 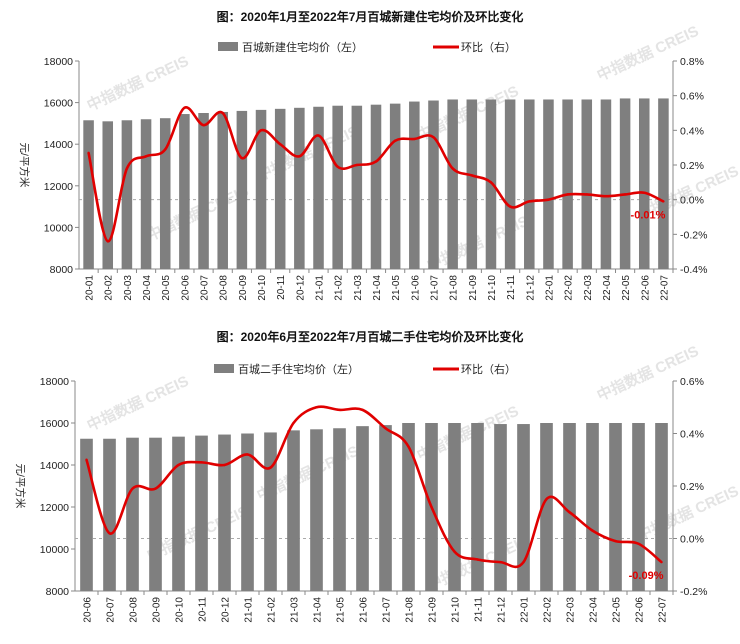 I want to click on x-tick-label: 20-07, so click(x=205, y=288).